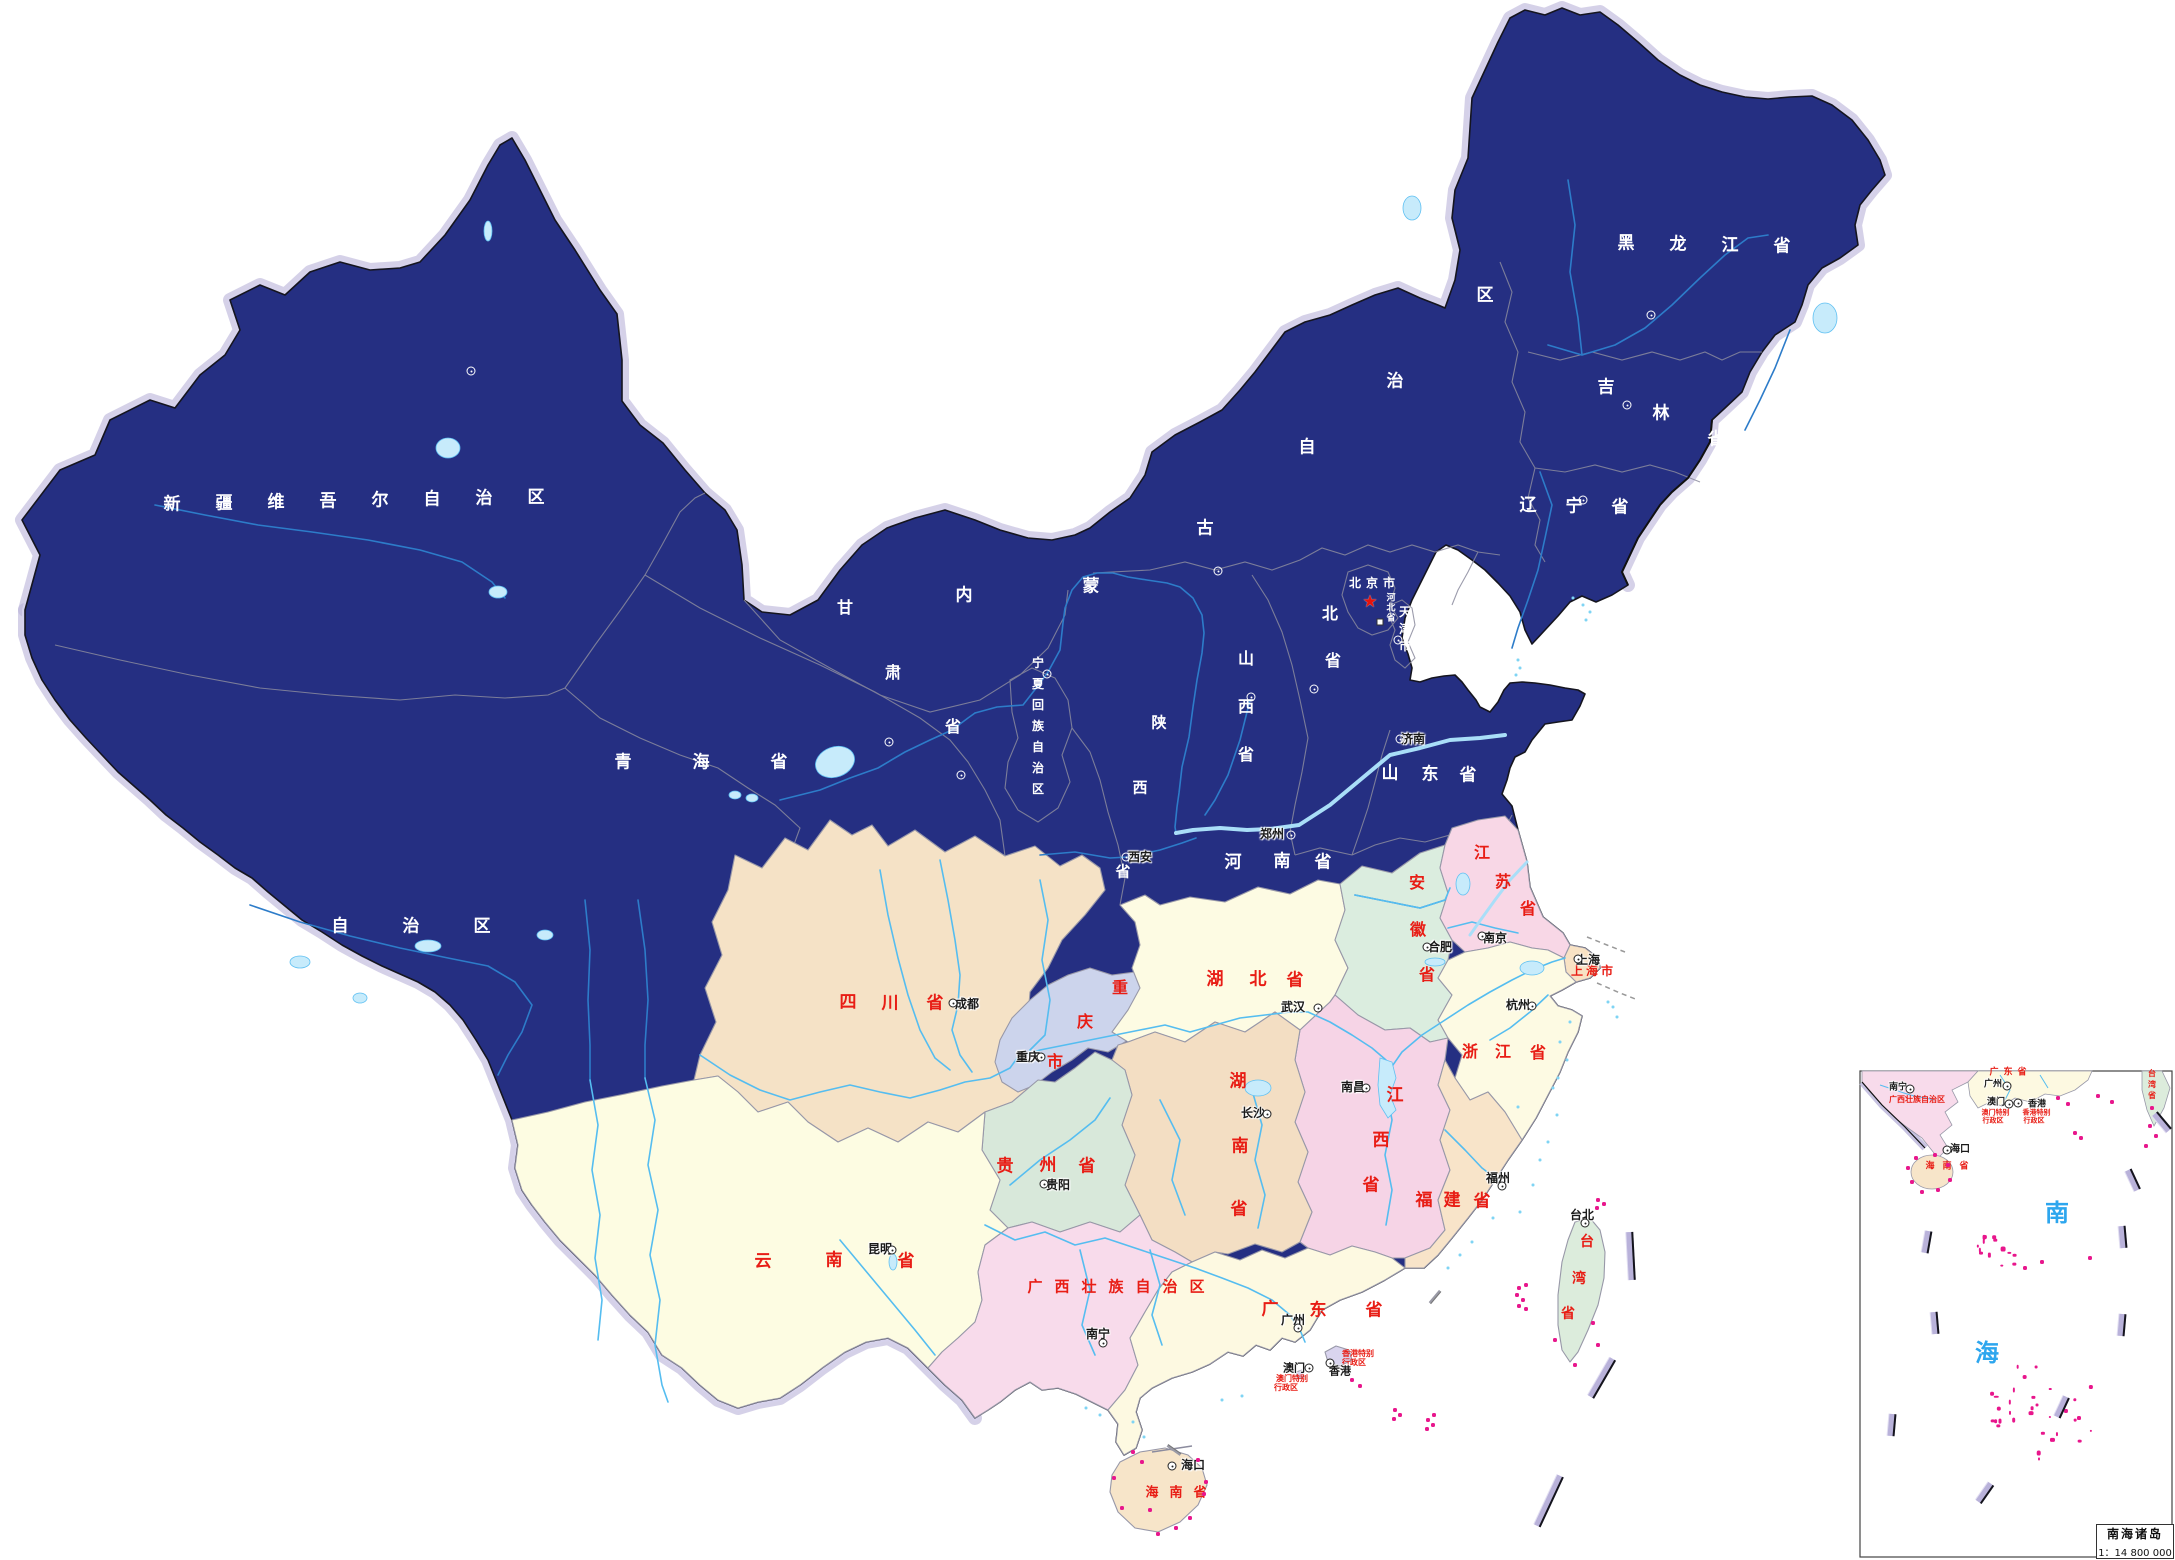  Describe the element at coordinates (1246, 706) in the screenshot. I see `map-label: 西` at that location.